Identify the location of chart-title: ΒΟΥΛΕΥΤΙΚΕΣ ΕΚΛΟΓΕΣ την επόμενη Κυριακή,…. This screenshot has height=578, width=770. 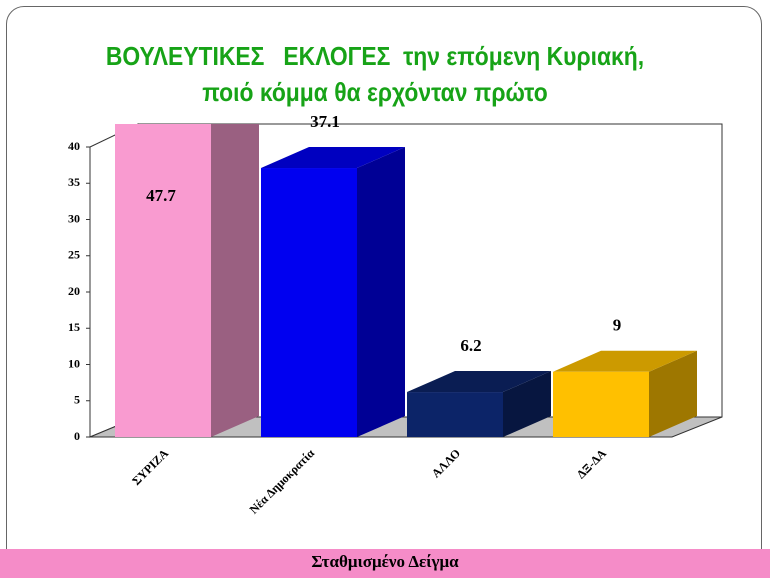
(378, 74).